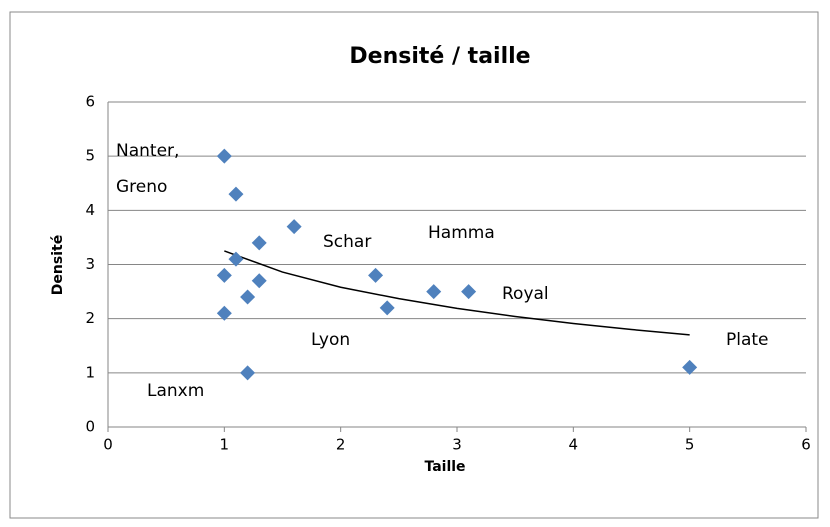  I want to click on x-tick-label: 4, so click(574, 445).